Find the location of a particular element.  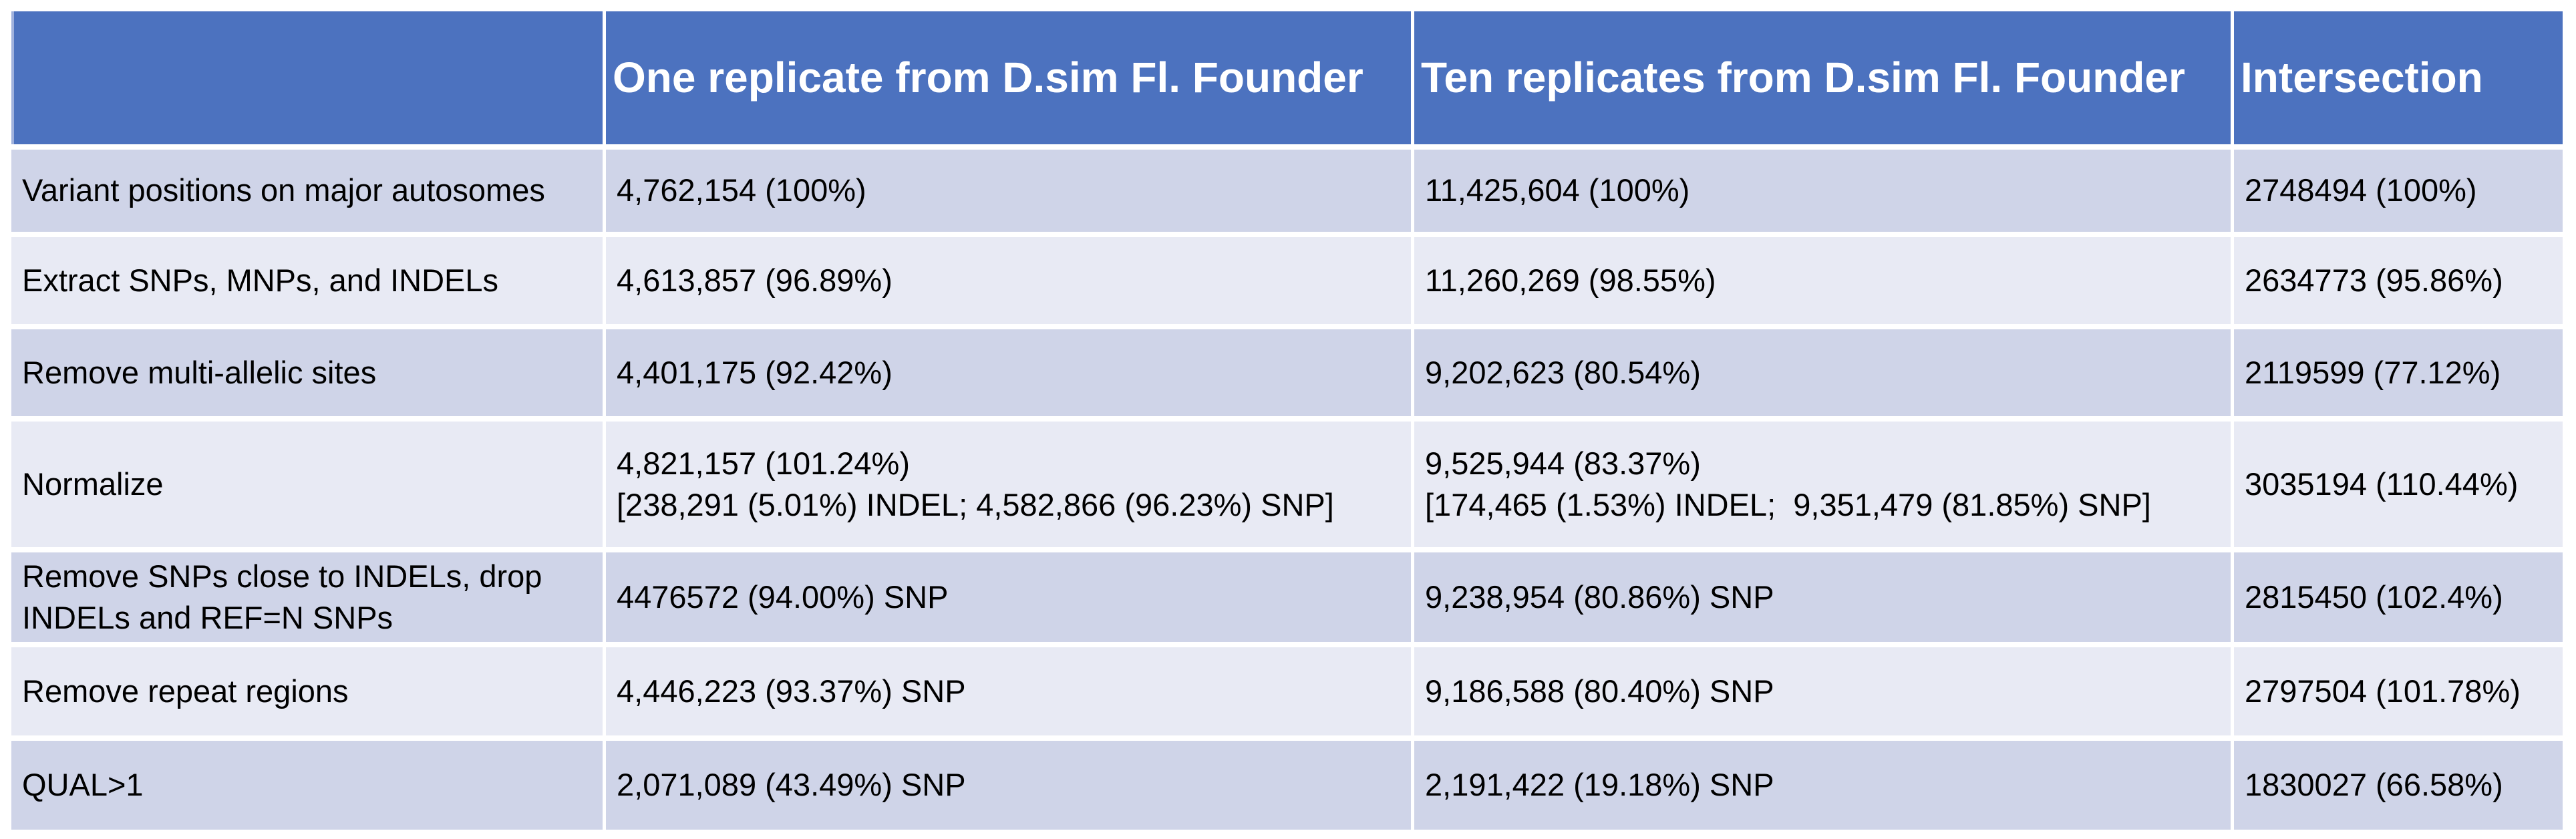

value-cell: 11,260,269 (98.55%) is located at coordinates (1822, 280).